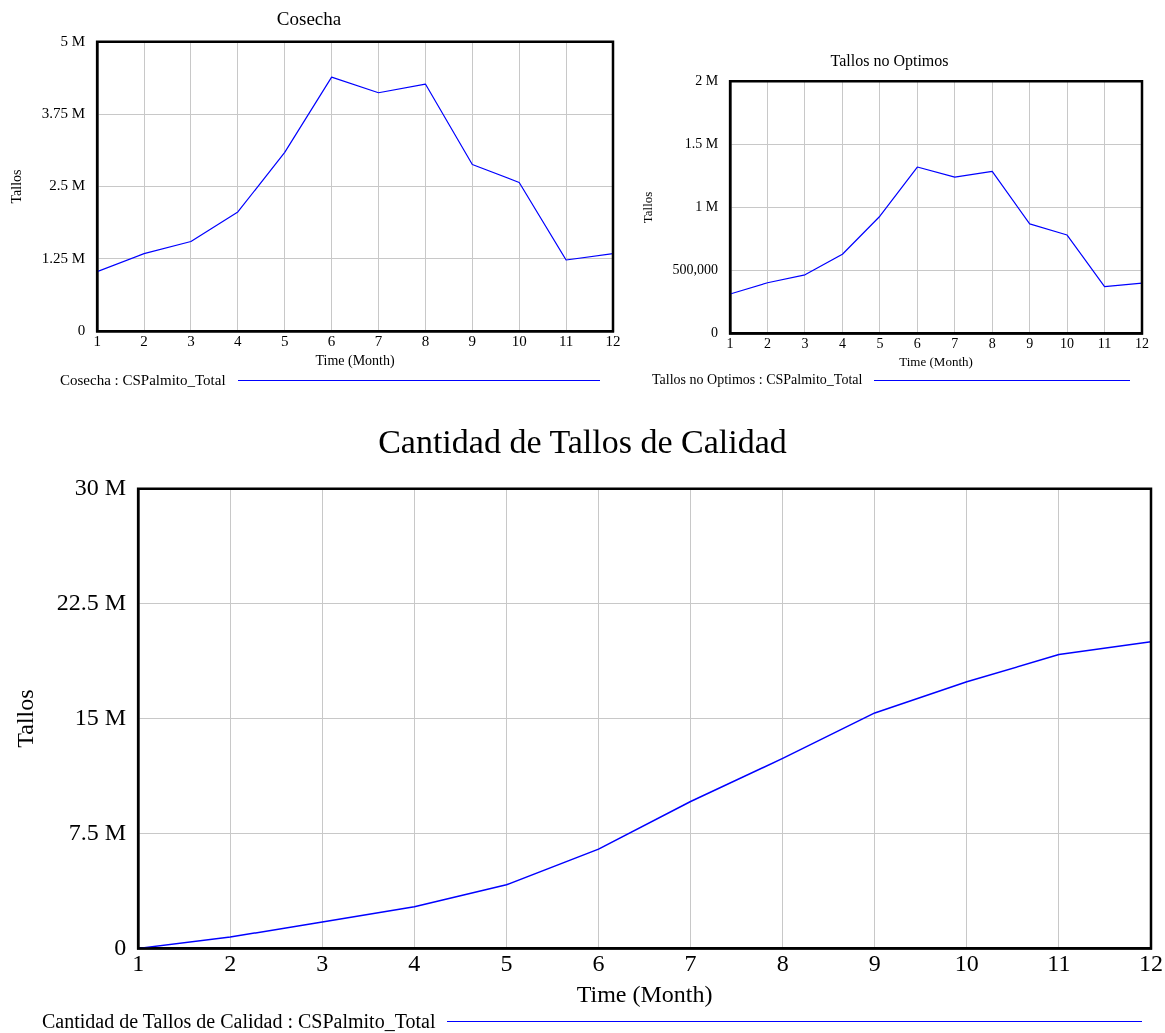 This screenshot has height=1033, width=1165. What do you see at coordinates (97, 831) in the screenshot?
I see `y-tick-label: 7.5 M` at bounding box center [97, 831].